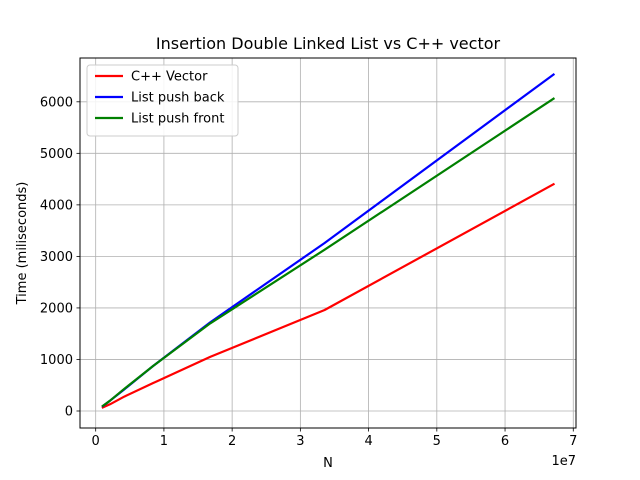 The height and width of the screenshot is (480, 640). I want to click on x-axis-label: N, so click(328, 463).